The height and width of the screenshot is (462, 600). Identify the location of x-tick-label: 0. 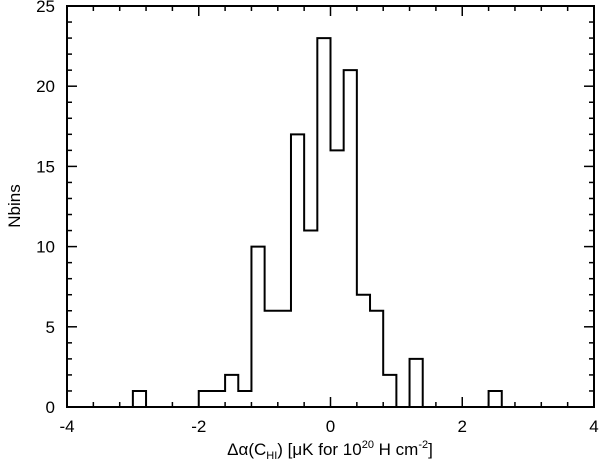
(330, 426).